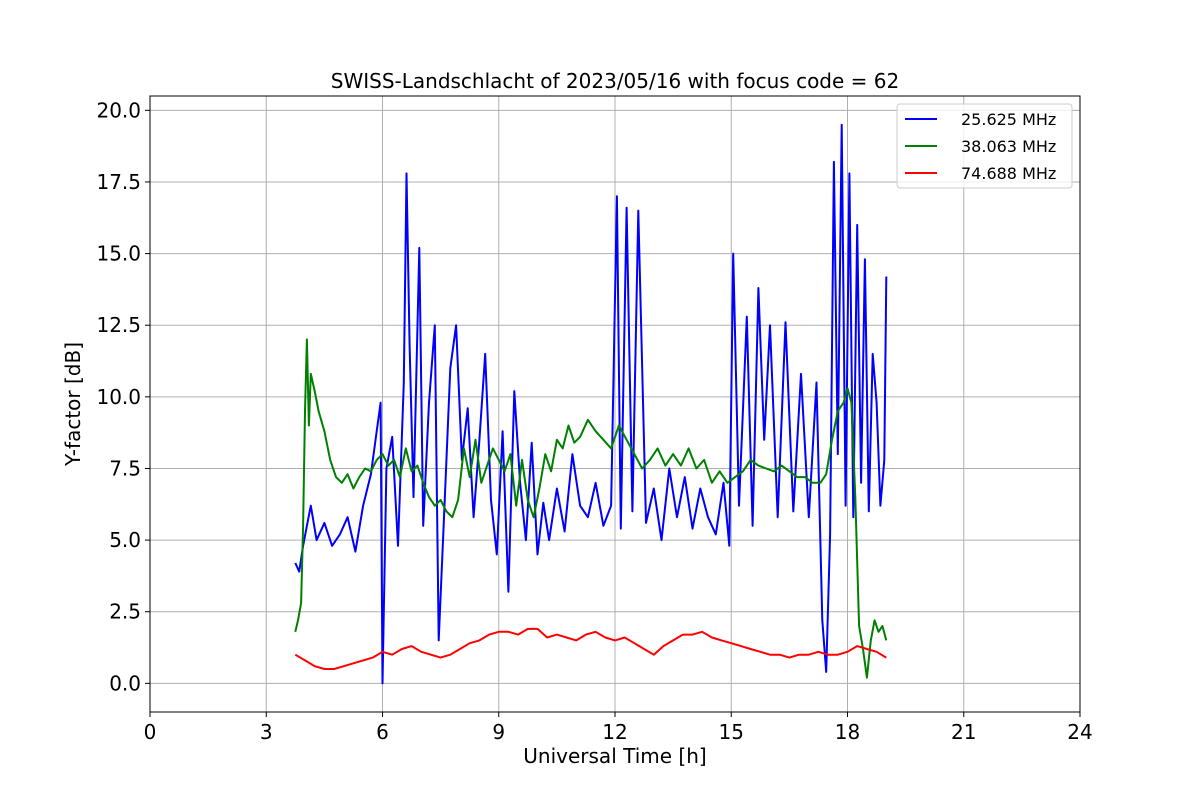  I want to click on legend: 25.625 MHz 38.063 MHz 74.688 MHz, so click(984, 146).